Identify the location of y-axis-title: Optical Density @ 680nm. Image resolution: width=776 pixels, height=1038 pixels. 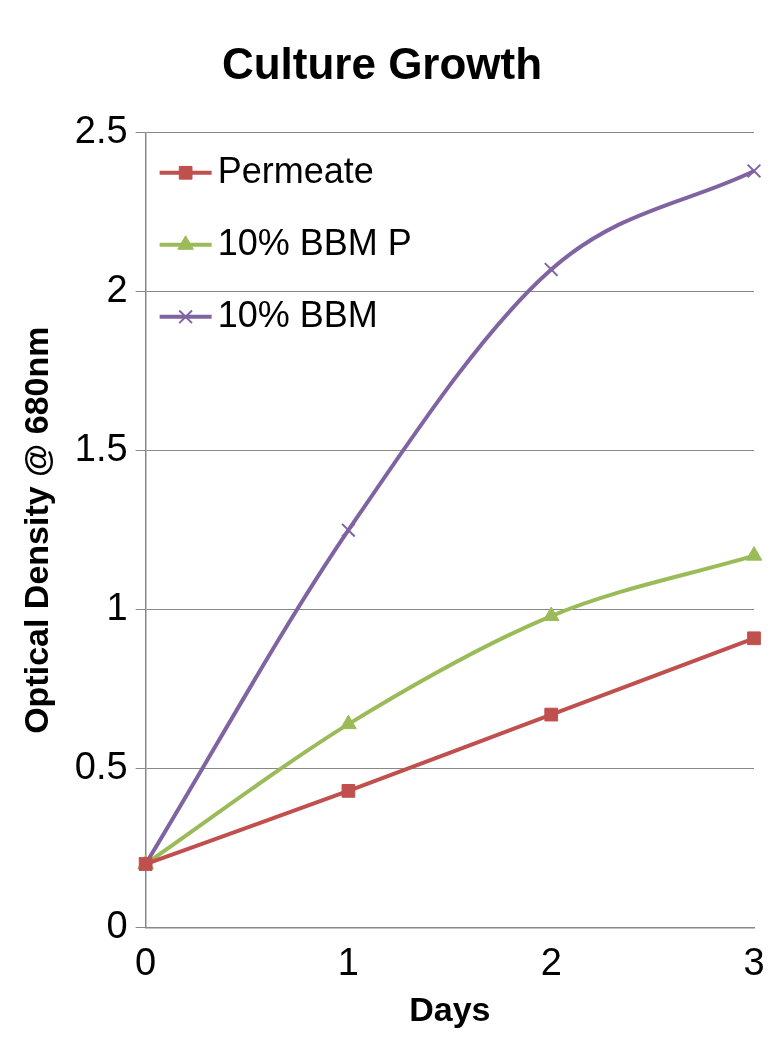
(35, 530).